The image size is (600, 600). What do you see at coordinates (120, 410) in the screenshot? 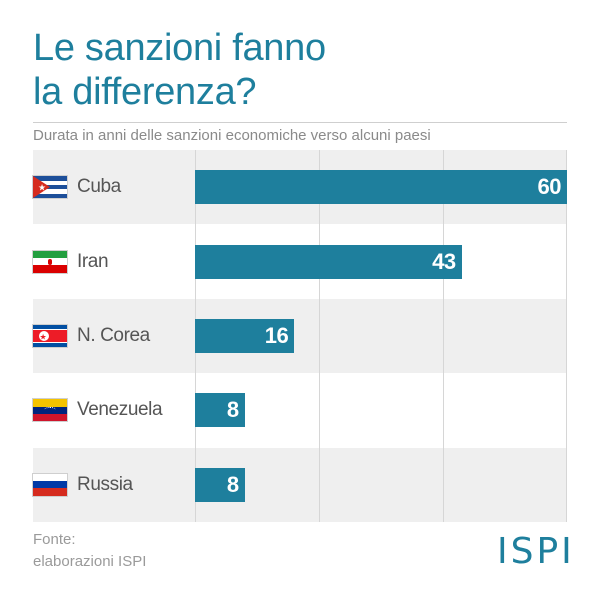
I see `country-name: Venezuela` at bounding box center [120, 410].